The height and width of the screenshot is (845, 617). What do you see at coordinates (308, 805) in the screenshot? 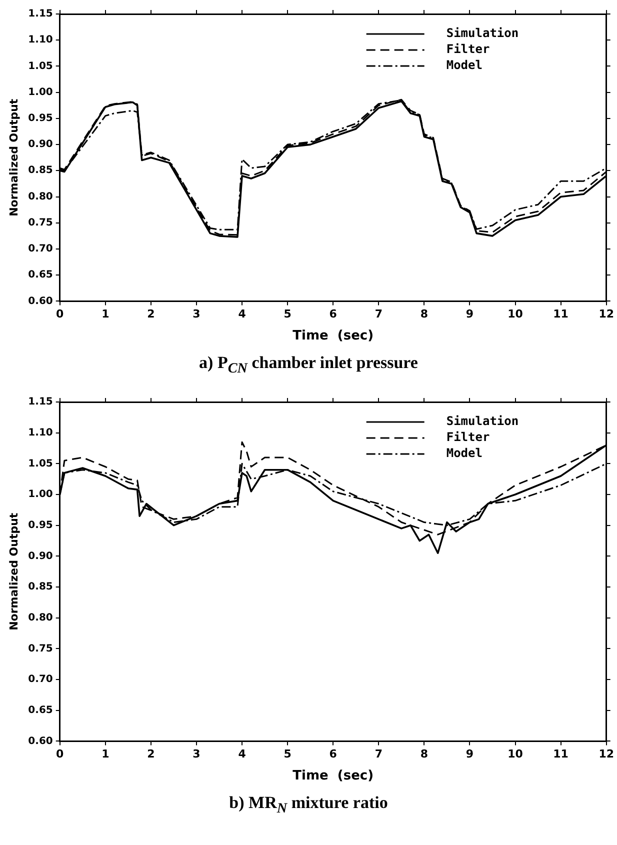
I see `text: b) MR$_{N}$ mixture ratio` at bounding box center [308, 805].